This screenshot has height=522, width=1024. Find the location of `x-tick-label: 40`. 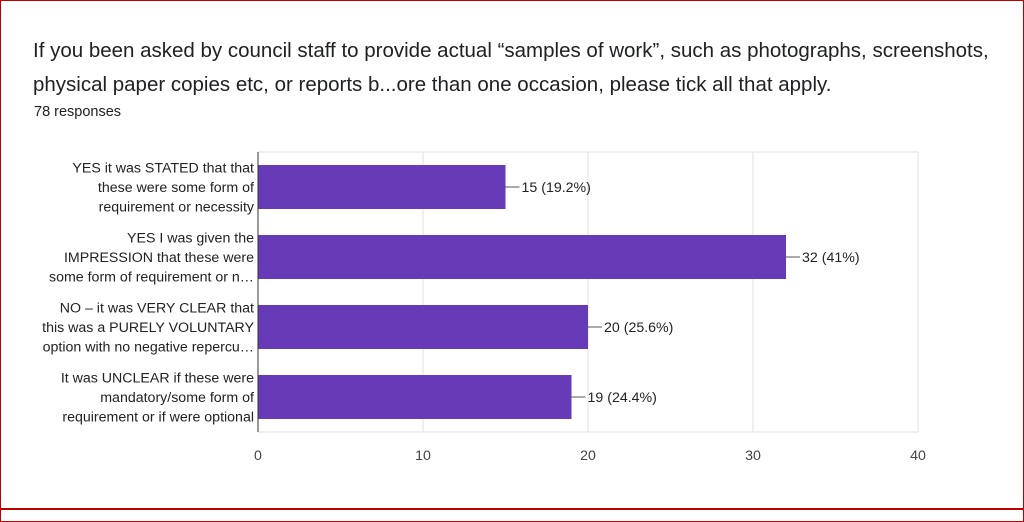

x-tick-label: 40 is located at coordinates (918, 456).